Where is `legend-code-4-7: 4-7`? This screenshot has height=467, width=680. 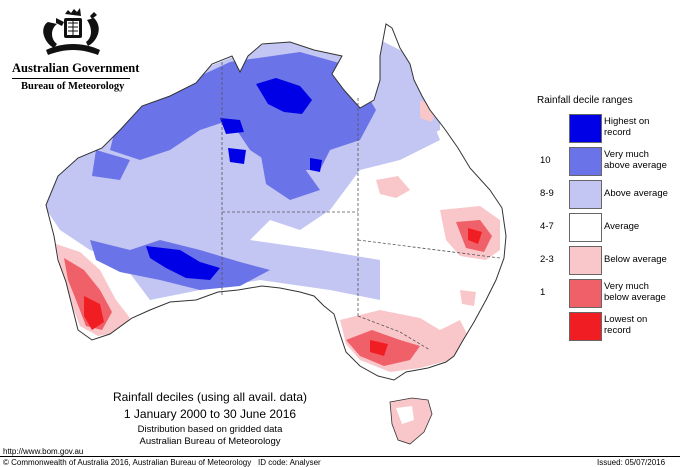
legend-code-4-7: 4-7 is located at coordinates (547, 226).